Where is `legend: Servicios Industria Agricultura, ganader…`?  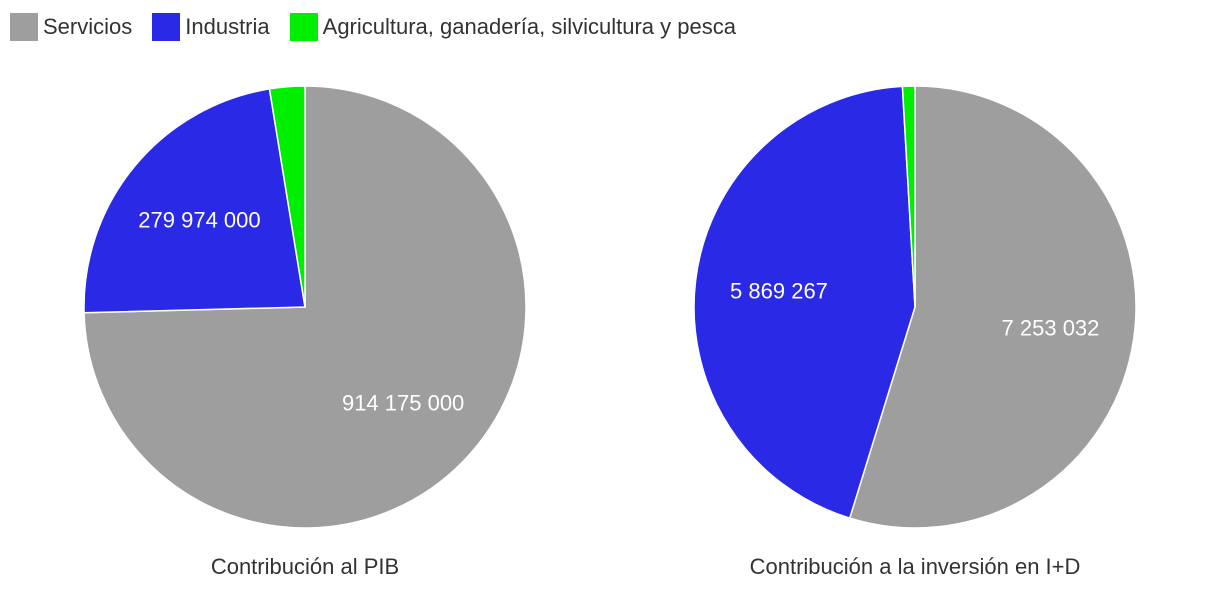 legend: Servicios Industria Agricultura, ganader… is located at coordinates (383, 27).